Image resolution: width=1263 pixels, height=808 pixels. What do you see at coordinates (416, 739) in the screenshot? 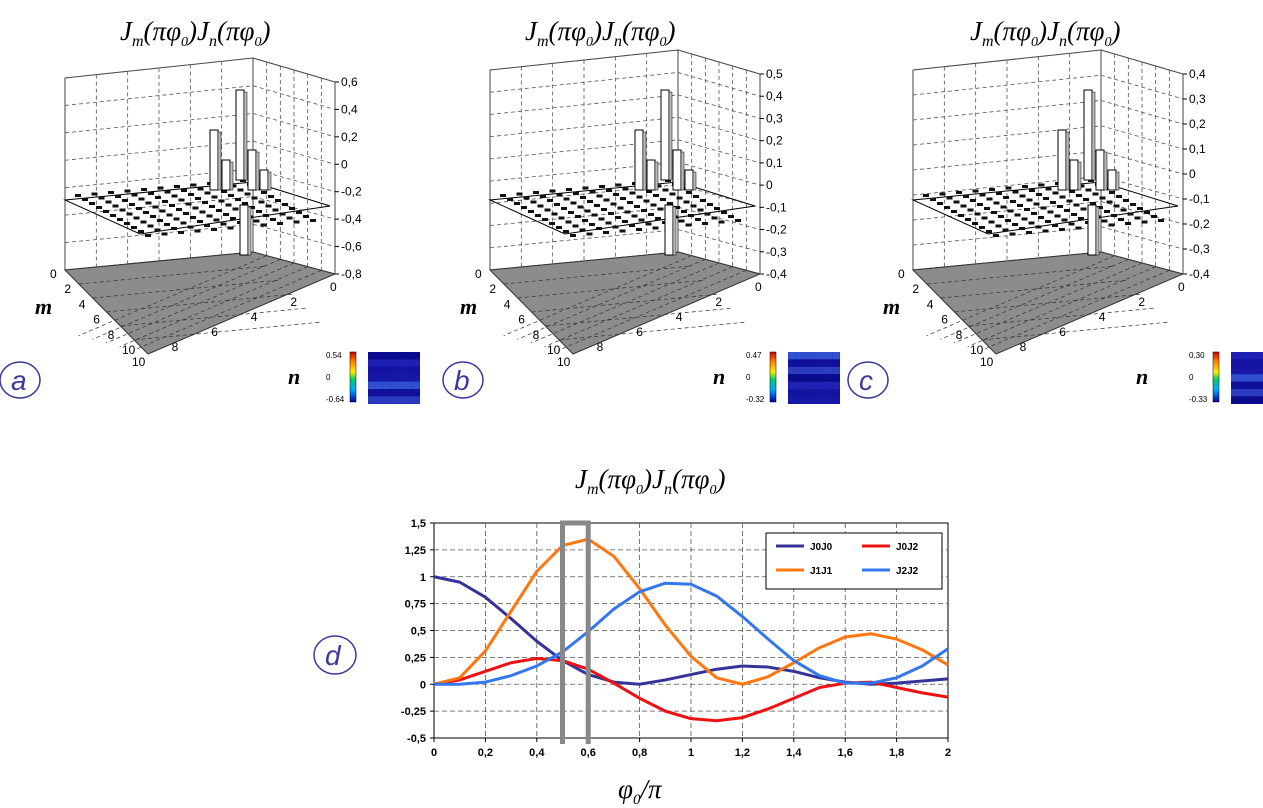
I see `y-tick-label: -0,5` at bounding box center [416, 739].